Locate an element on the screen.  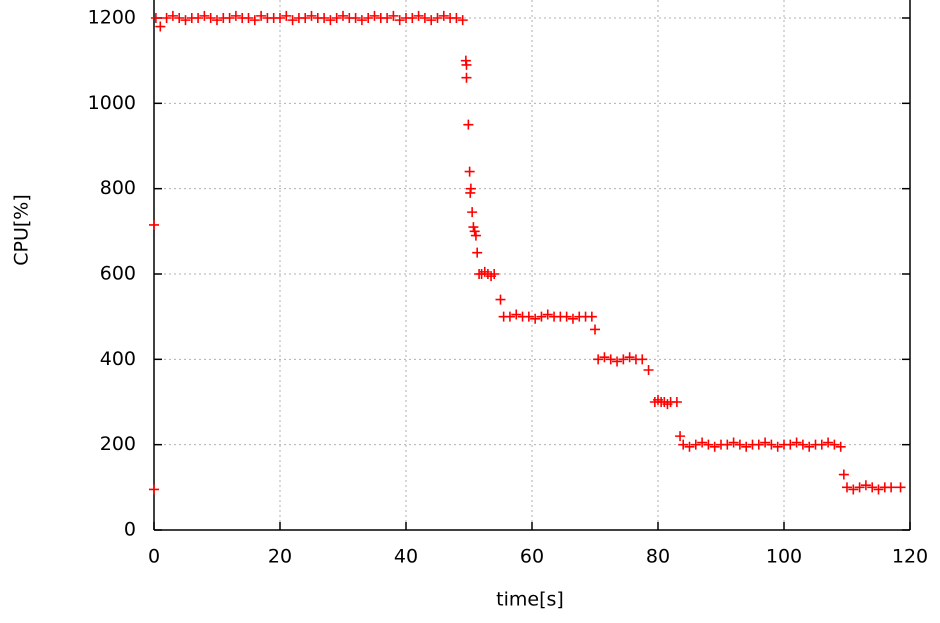
y-tick-label: 0 is located at coordinates (130, 530).